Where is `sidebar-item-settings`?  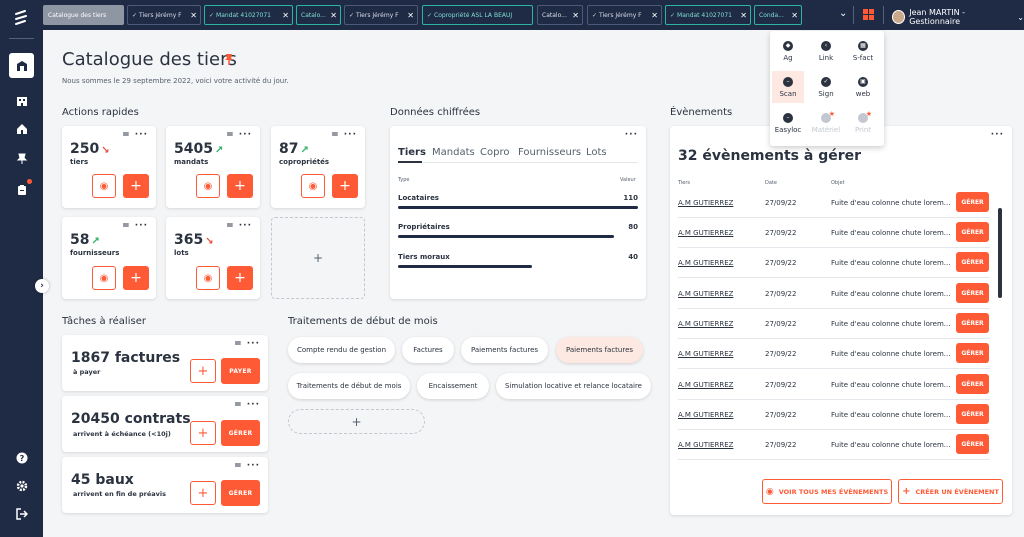 sidebar-item-settings is located at coordinates (21, 485).